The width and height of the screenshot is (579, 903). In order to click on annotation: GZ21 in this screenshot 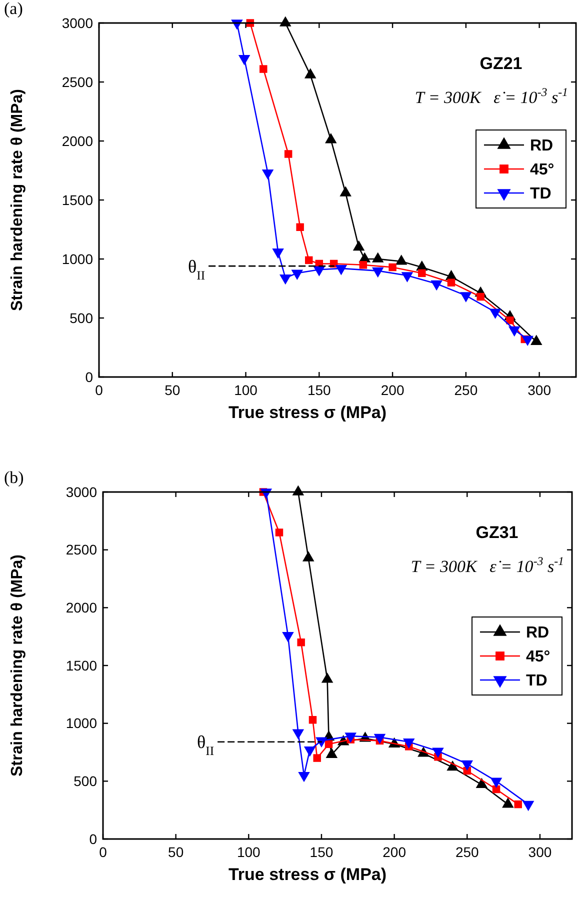, I will do `click(501, 63)`.